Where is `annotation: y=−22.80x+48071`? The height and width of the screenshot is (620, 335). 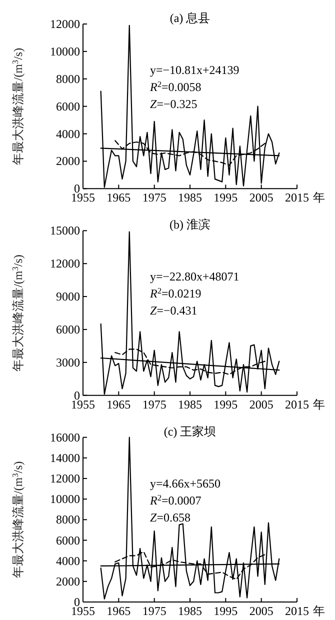
annotation: y=−22.80x+48071 is located at coordinates (195, 277).